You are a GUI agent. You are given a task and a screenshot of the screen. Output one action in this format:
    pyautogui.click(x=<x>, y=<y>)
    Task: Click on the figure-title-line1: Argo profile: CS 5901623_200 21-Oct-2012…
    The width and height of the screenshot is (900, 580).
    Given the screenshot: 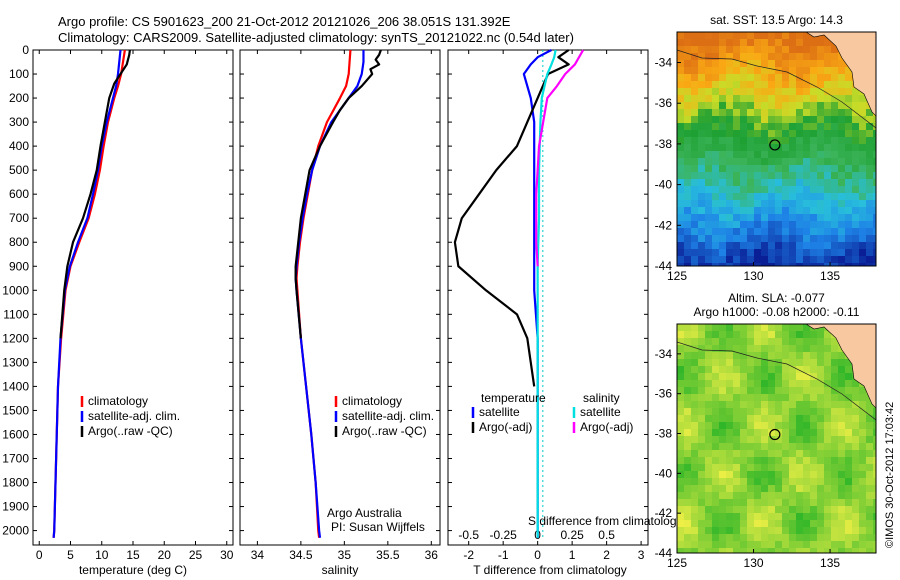 What is the action you would take?
    pyautogui.click(x=284, y=21)
    